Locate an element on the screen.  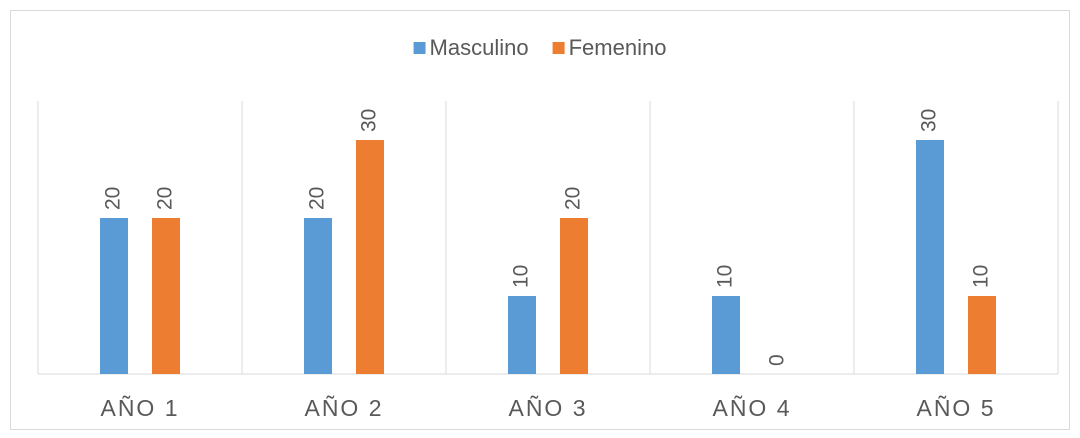
legend-label: Femenino is located at coordinates (618, 47).